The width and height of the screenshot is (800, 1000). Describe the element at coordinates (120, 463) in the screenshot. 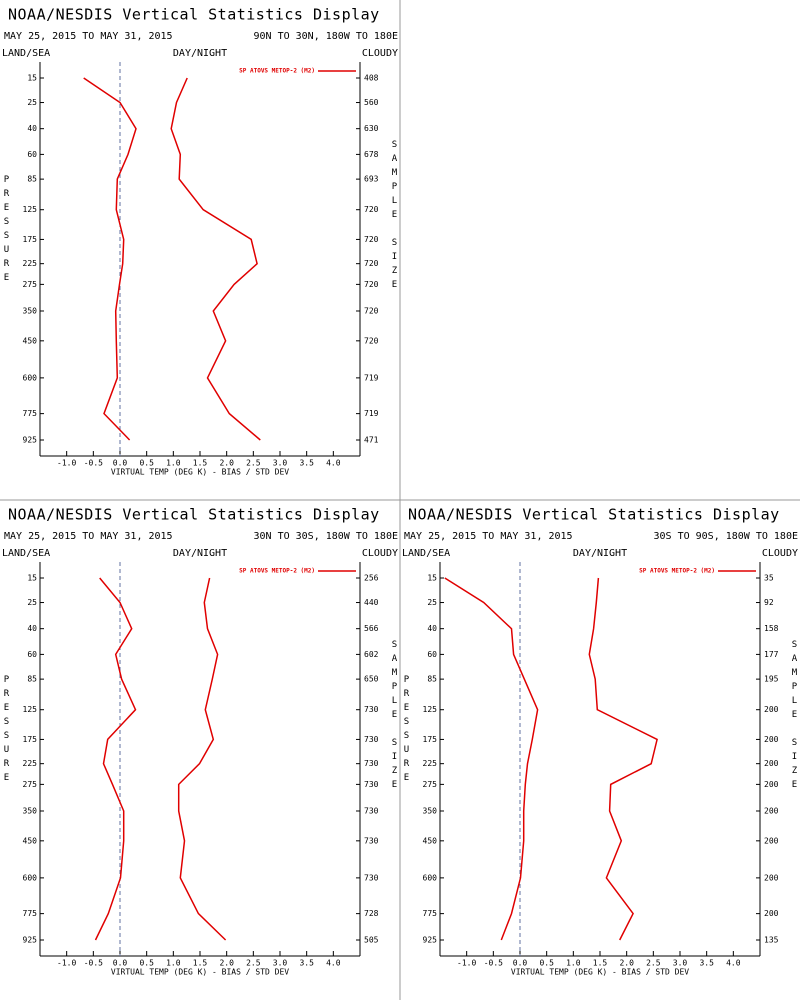

I see `x-tick-label: 0.0` at that location.